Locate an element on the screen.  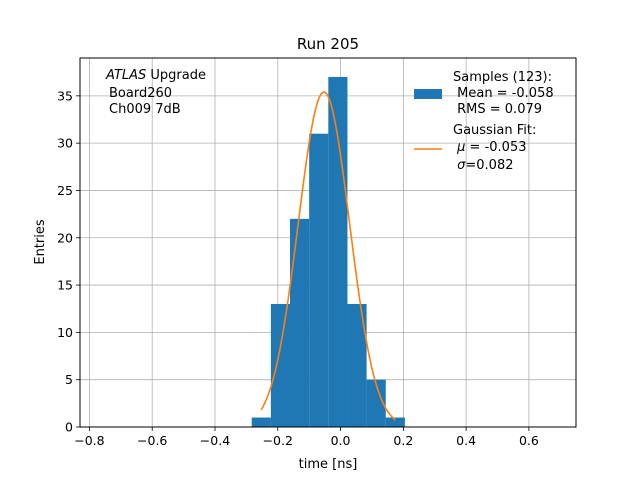
x-tick-label: 0.2 is located at coordinates (403, 440).